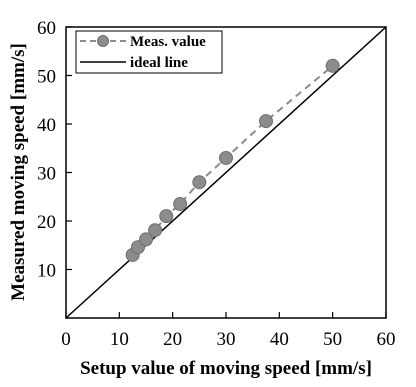 The image size is (416, 387). What do you see at coordinates (46, 174) in the screenshot?
I see `y-tick-label: 30` at bounding box center [46, 174].